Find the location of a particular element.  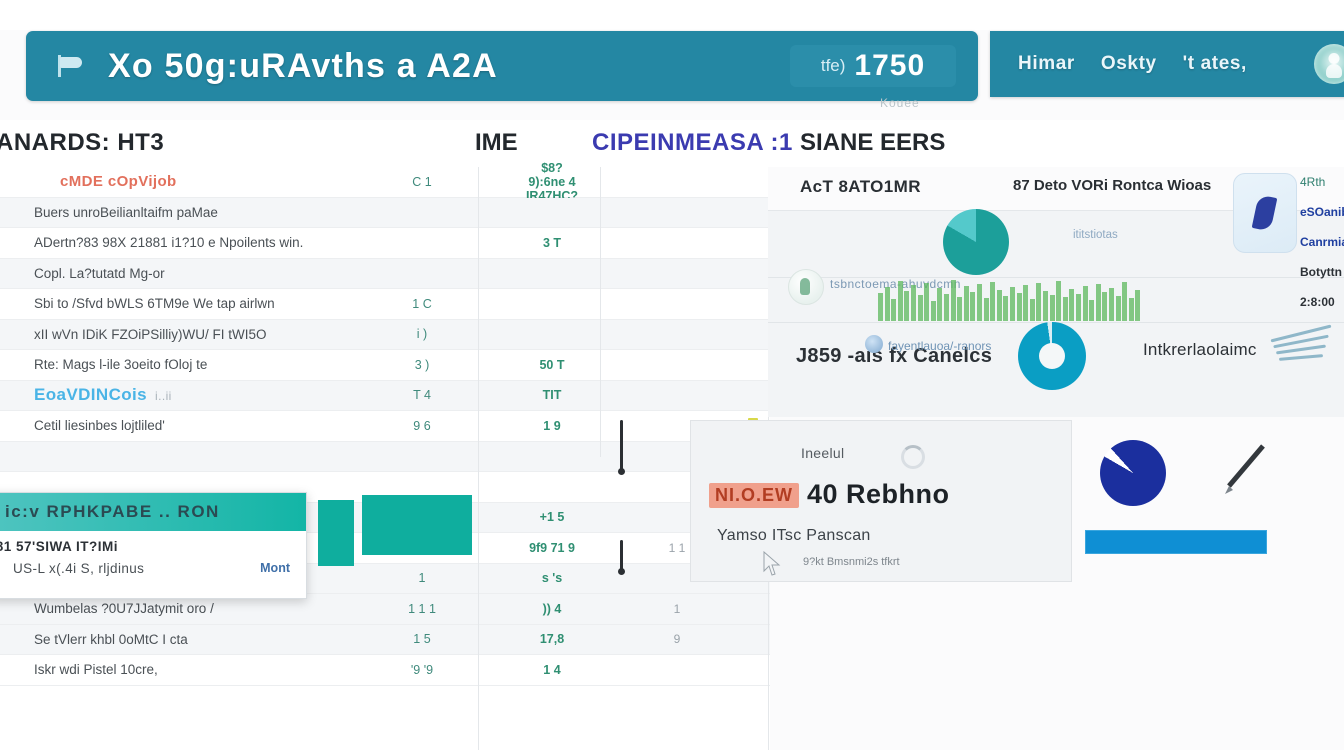

card-badge: NI.O.EW is located at coordinates (754, 495).